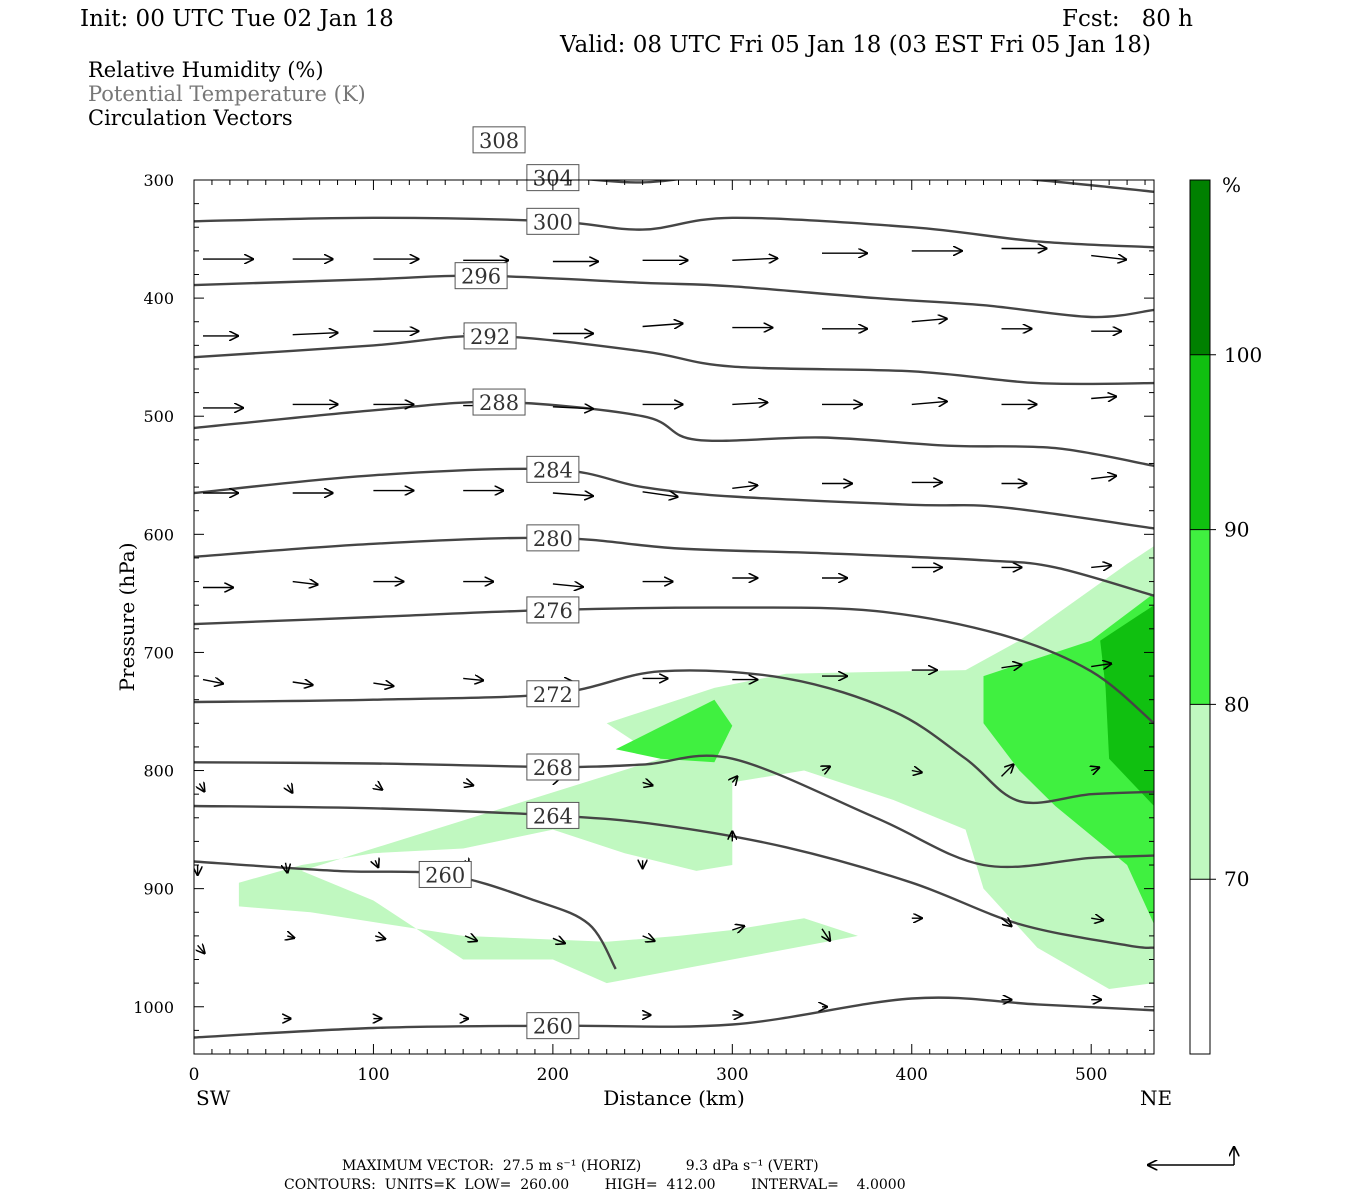  I want to click on x-tick-label-200: 200, so click(553, 1075).